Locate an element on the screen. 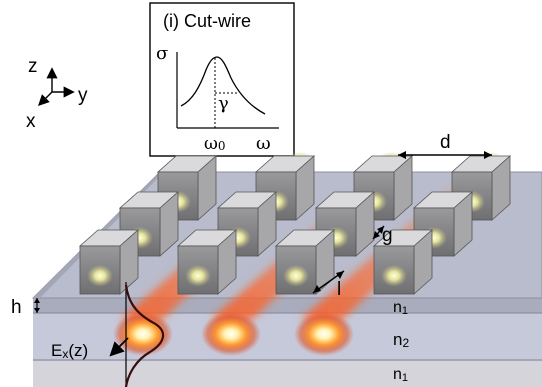 The width and height of the screenshot is (542, 387). omega0-label: ω0 is located at coordinates (215, 144).